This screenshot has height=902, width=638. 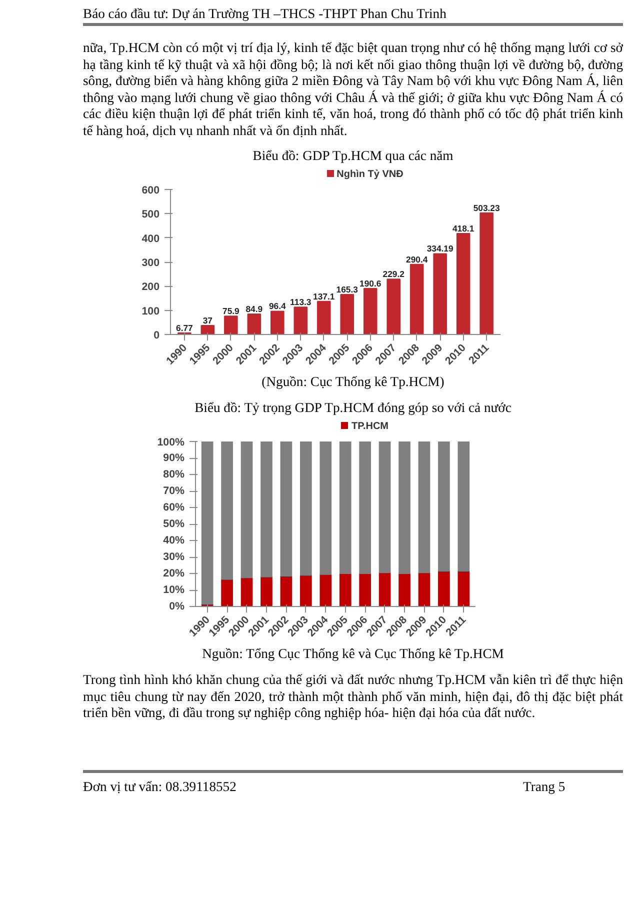 What do you see at coordinates (353, 156) in the screenshot?
I see `chart-title: Biểu đồ: GDP Tp.HCM qua các năm` at bounding box center [353, 156].